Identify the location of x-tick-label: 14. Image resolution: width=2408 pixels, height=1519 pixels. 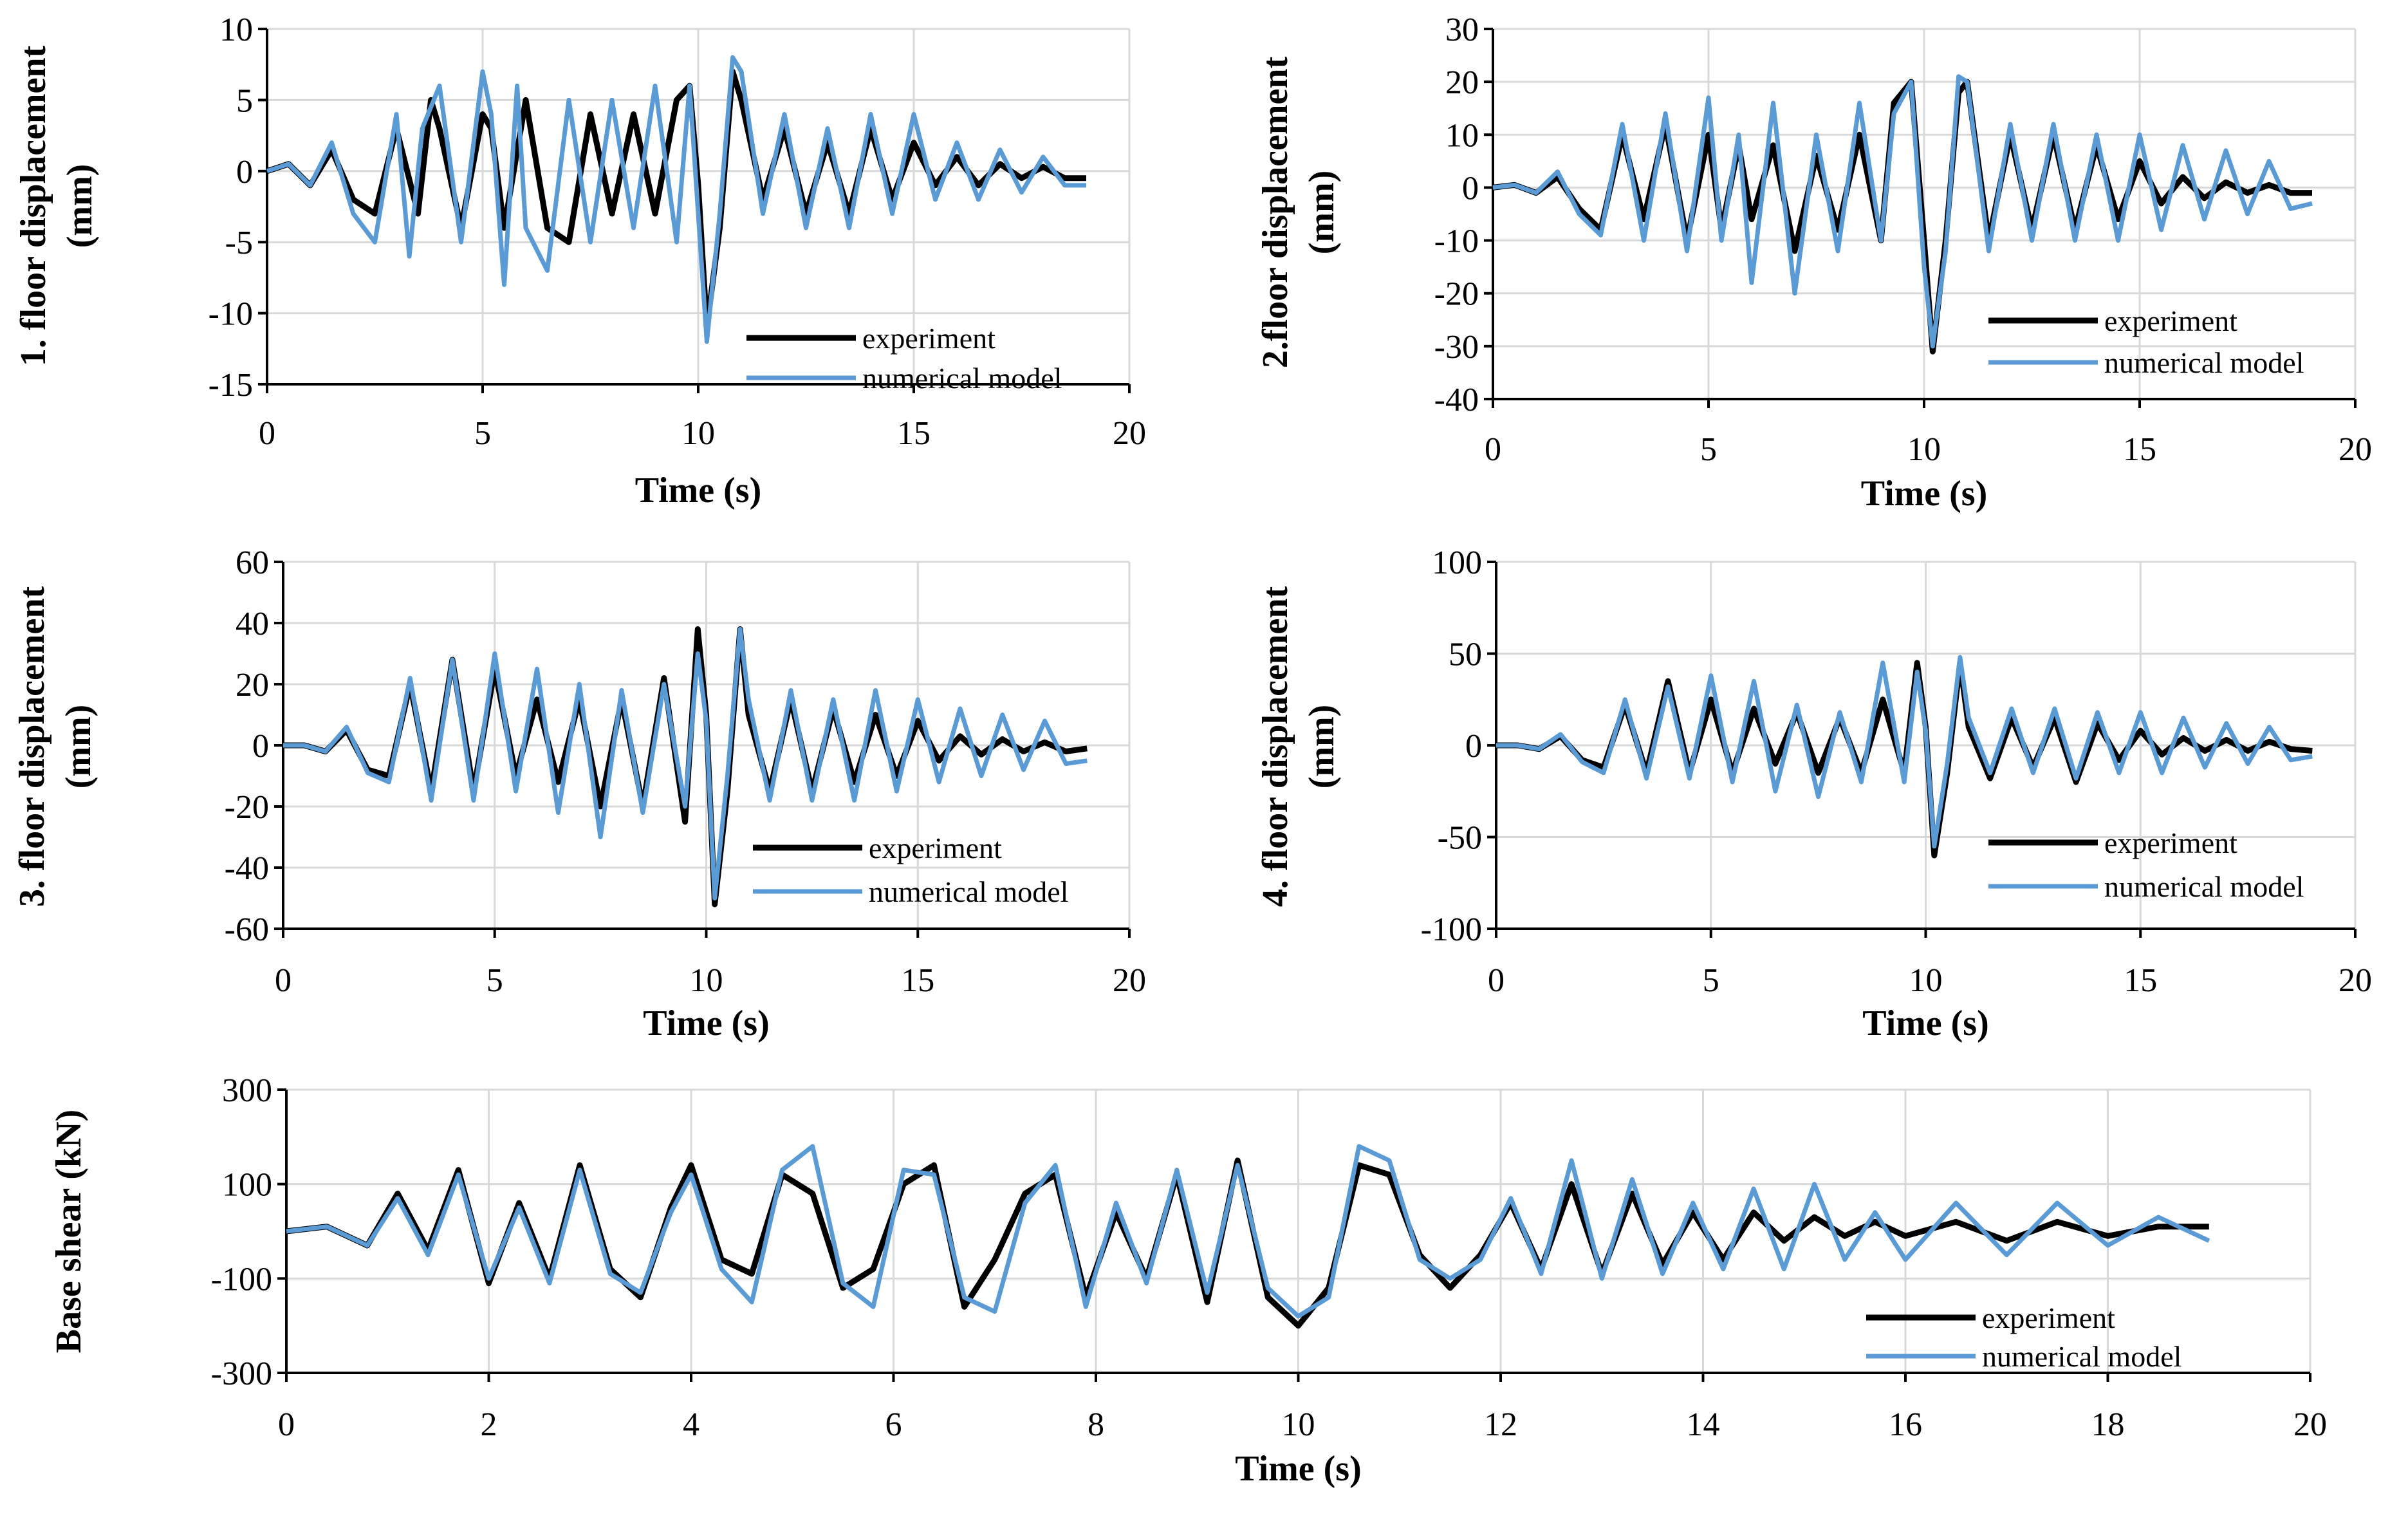
(1703, 1424).